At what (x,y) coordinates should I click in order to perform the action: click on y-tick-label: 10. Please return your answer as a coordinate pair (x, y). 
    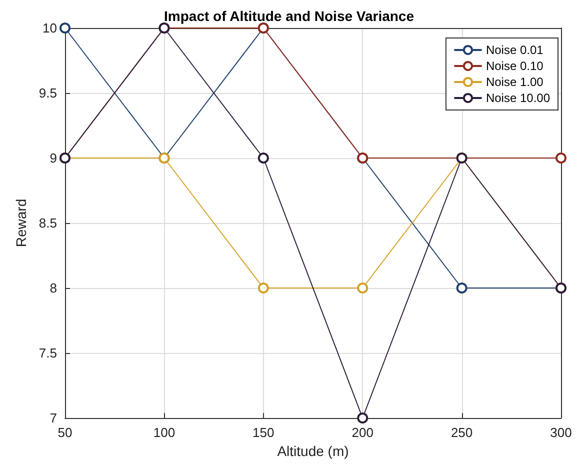
    Looking at the image, I should click on (49, 28).